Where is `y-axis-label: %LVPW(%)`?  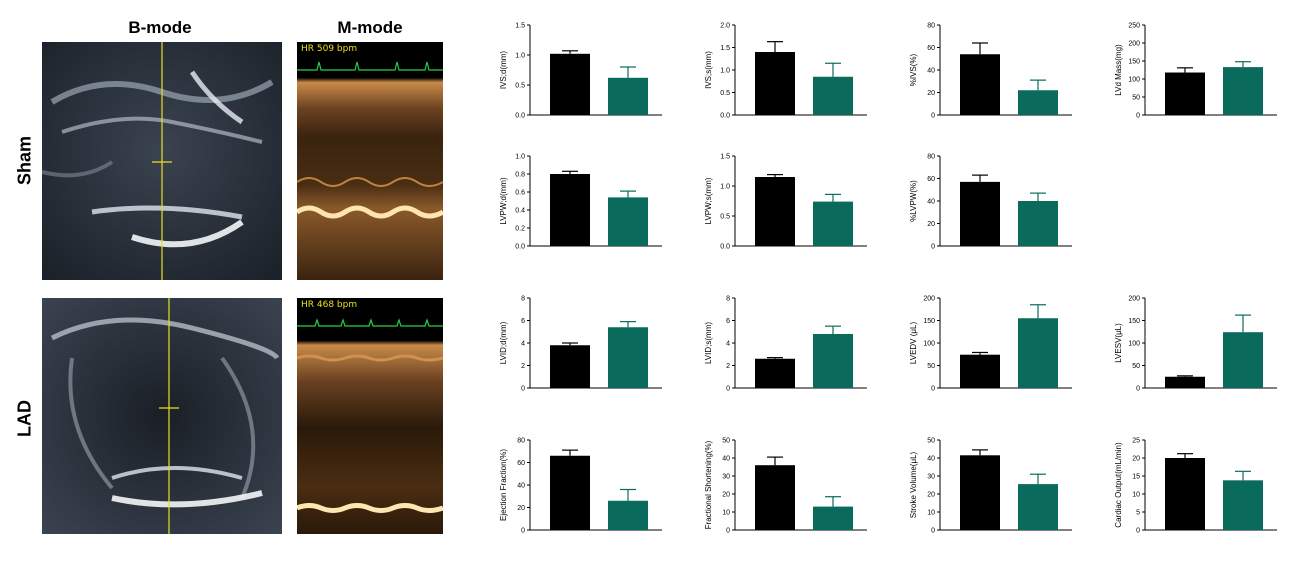 y-axis-label: %LVPW(%) is located at coordinates (913, 201).